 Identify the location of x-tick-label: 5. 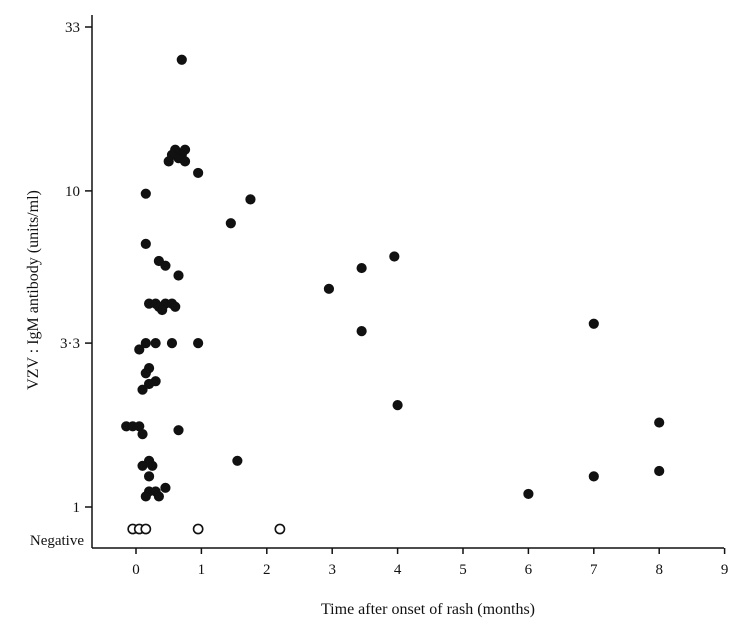
(463, 570).